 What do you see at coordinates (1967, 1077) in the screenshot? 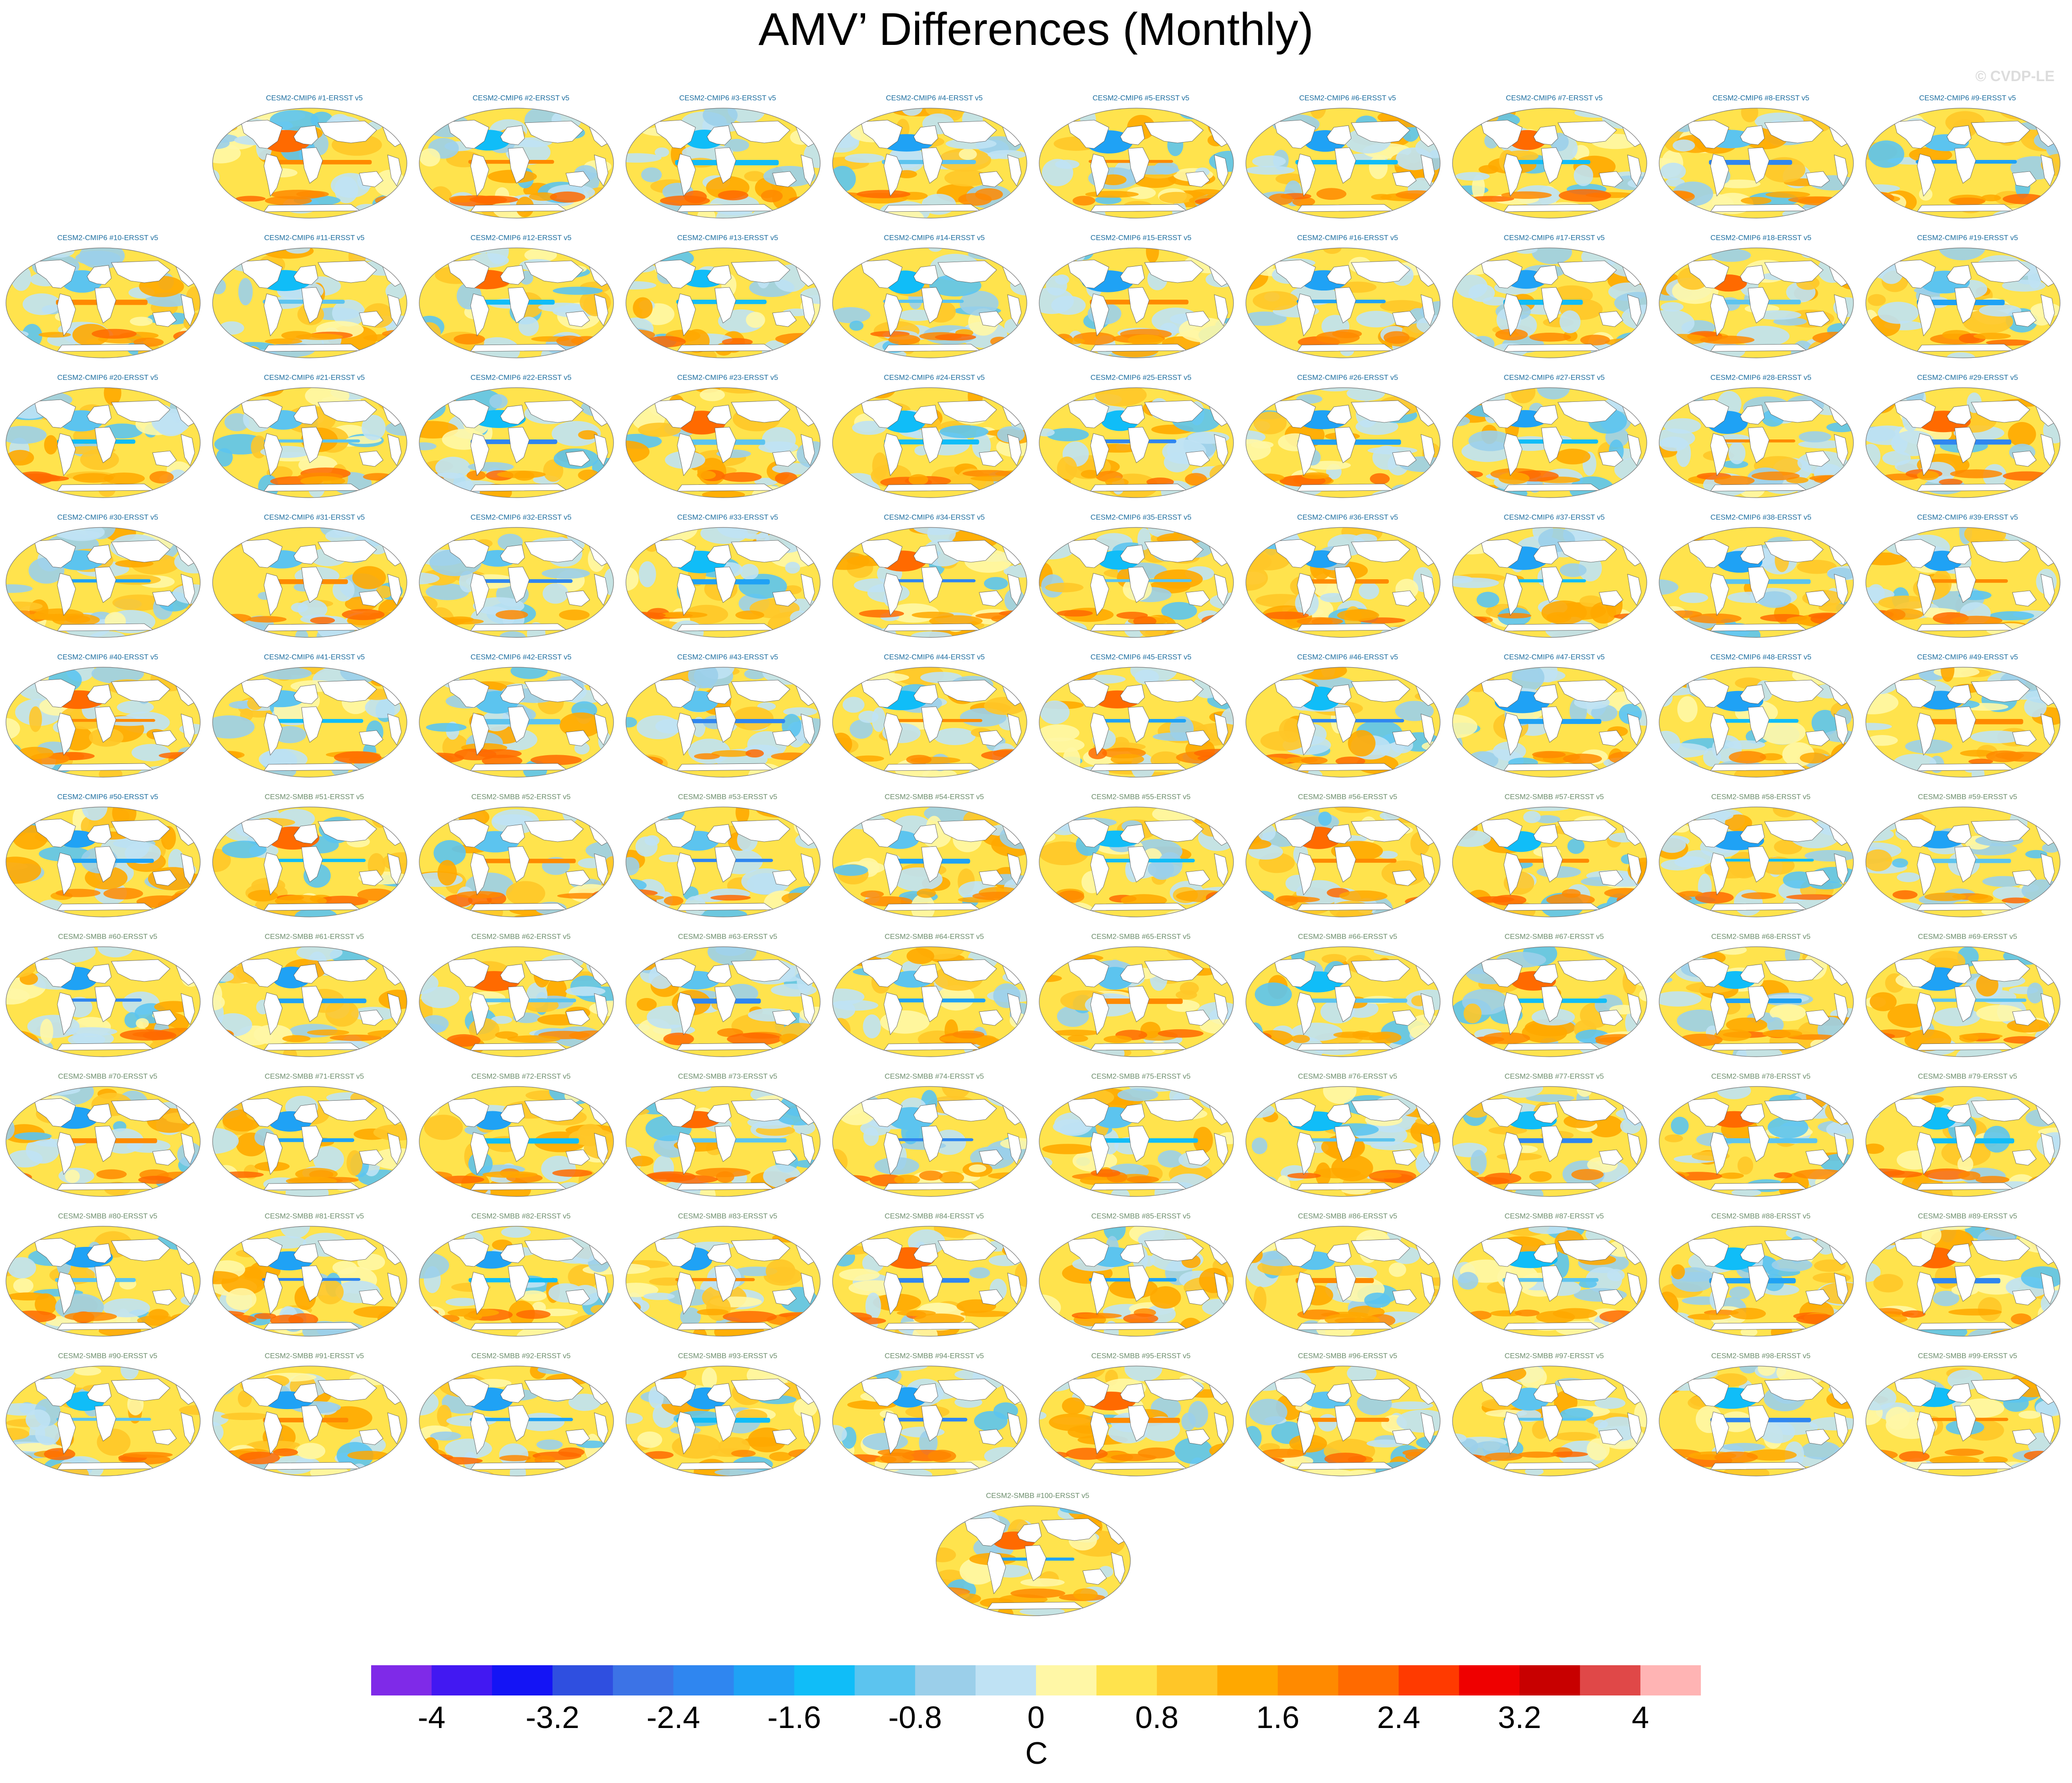
I see `panel-label: CESM2-SMBB #79-ERSST v5` at bounding box center [1967, 1077].